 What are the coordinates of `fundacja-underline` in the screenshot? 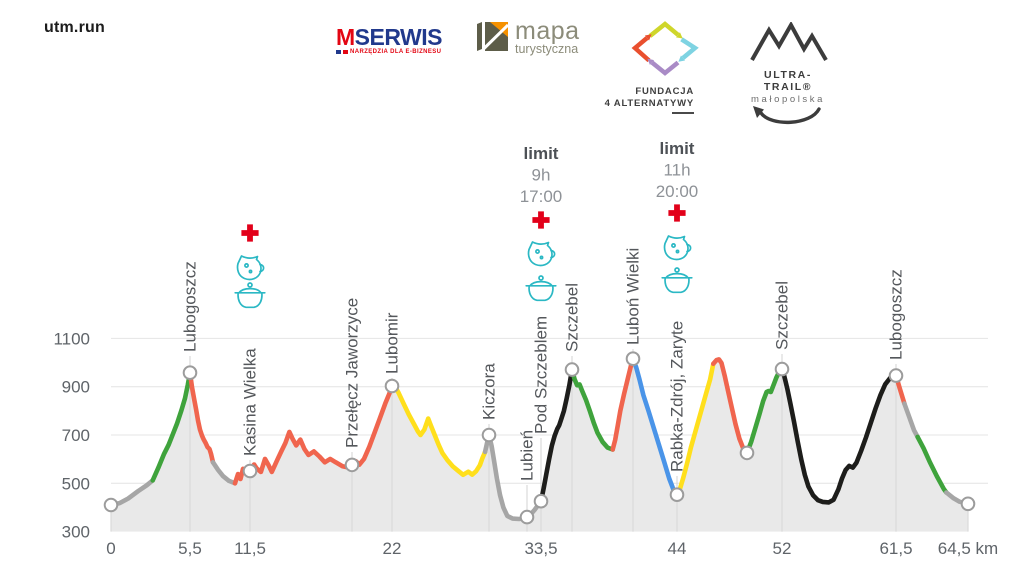 It's located at (683, 113).